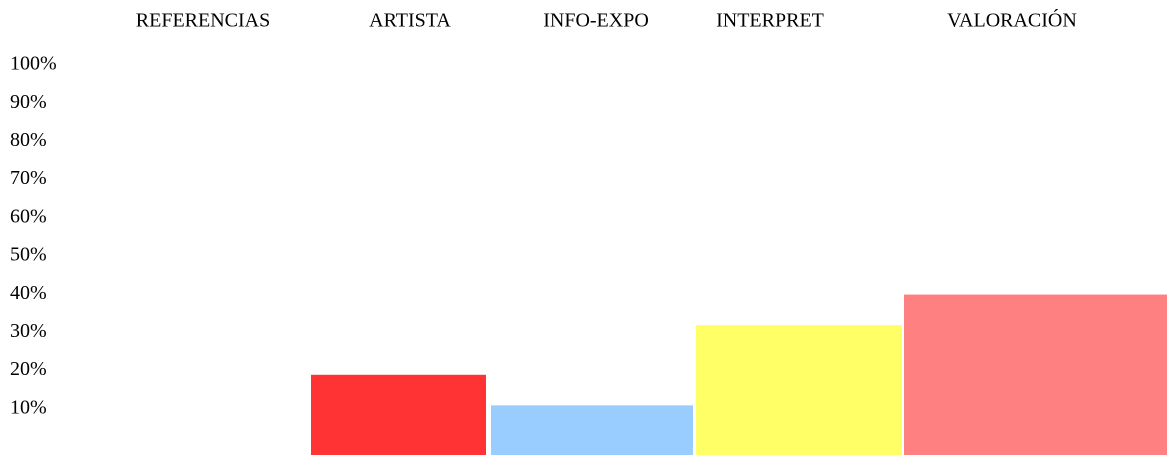  Describe the element at coordinates (770, 21) in the screenshot. I see `category-label: INTERPRET` at that location.